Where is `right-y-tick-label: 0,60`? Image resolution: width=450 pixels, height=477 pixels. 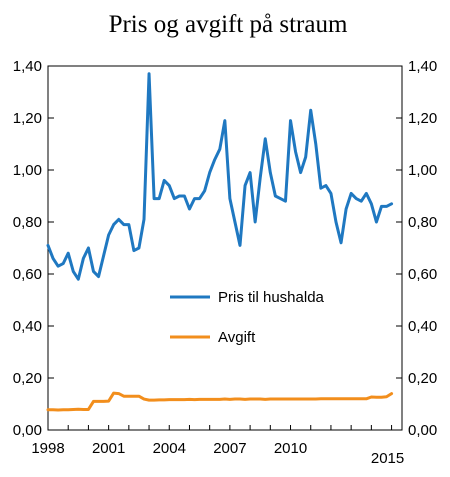 right-y-tick-label: 0,60 is located at coordinates (422, 274).